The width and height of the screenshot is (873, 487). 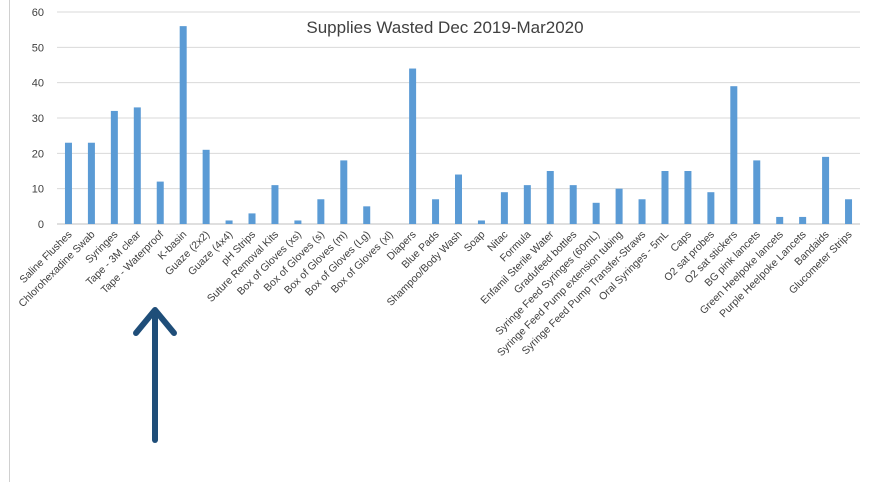 What do you see at coordinates (38, 84) in the screenshot?
I see `y-tick-label: 40` at bounding box center [38, 84].